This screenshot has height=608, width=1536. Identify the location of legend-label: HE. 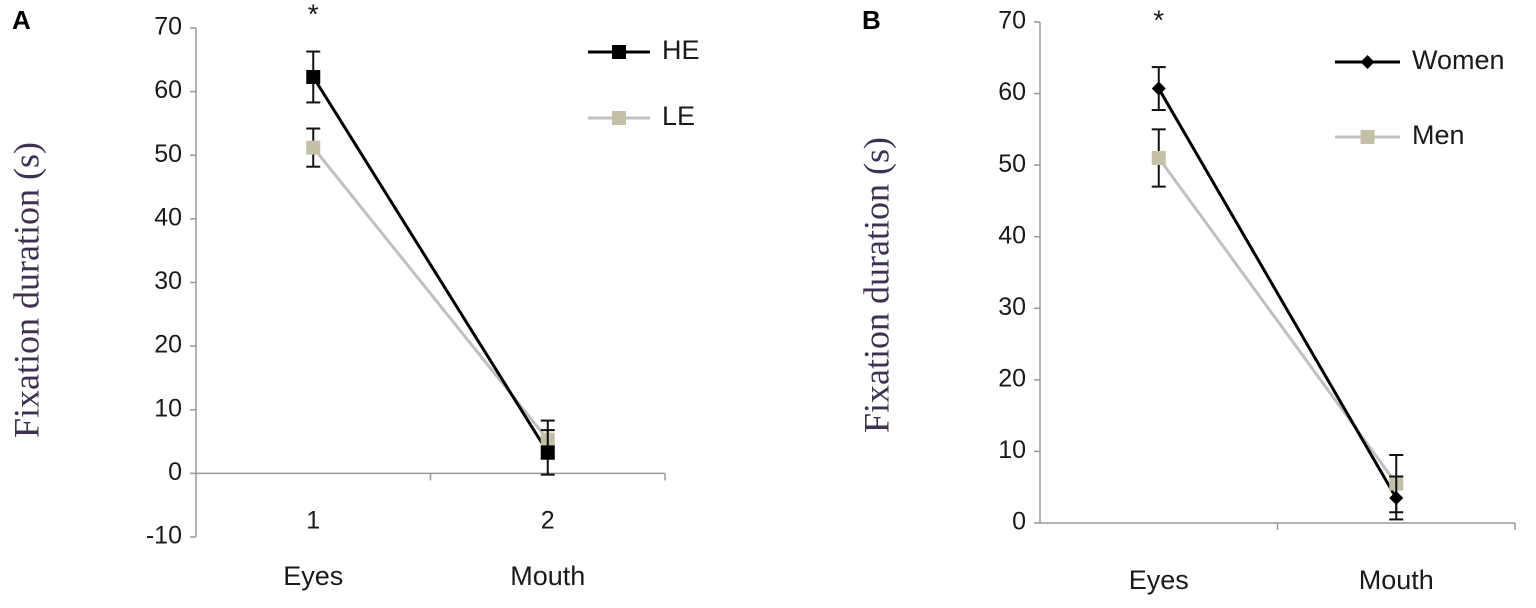
(681, 50).